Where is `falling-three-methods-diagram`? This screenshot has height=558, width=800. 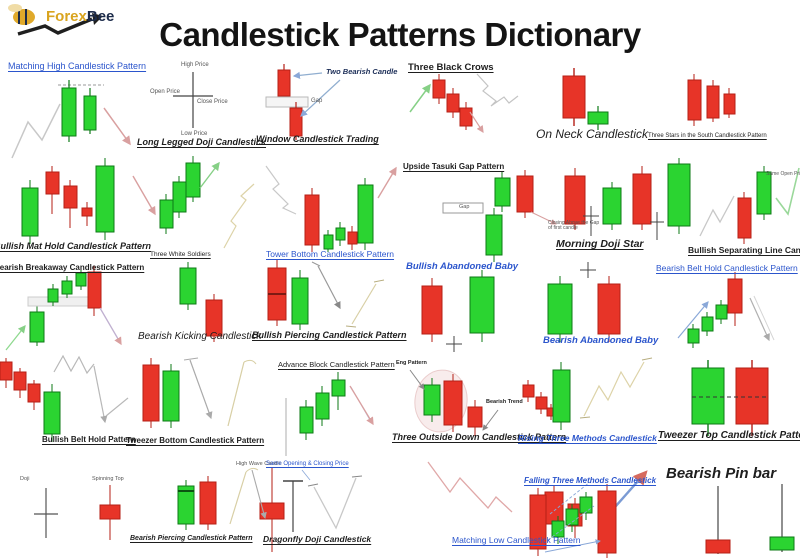 falling-three-methods-diagram is located at coordinates (573, 519).